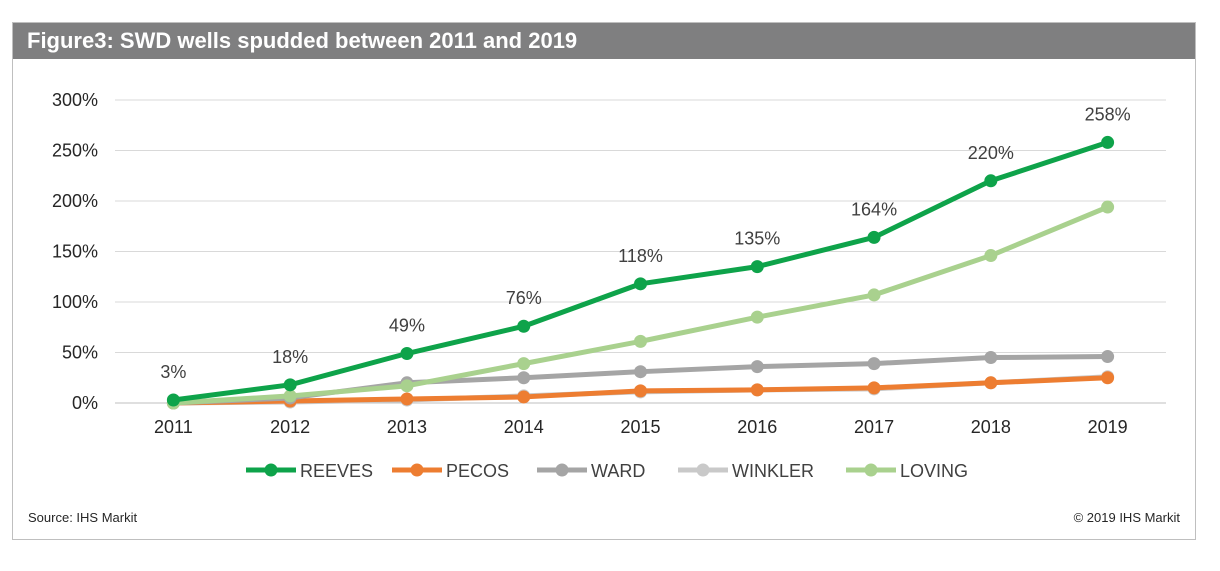 This screenshot has height=571, width=1220. I want to click on x-tick-label: 2011, so click(173, 427).